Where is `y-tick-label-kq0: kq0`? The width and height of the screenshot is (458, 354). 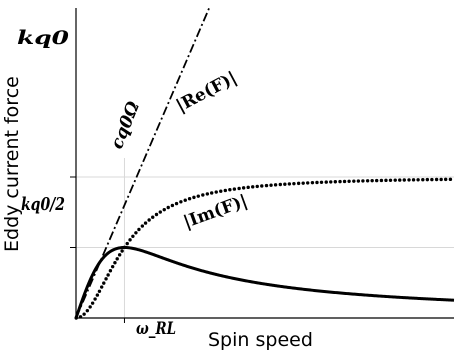 y-tick-label-kq0: kq0 is located at coordinates (43, 38).